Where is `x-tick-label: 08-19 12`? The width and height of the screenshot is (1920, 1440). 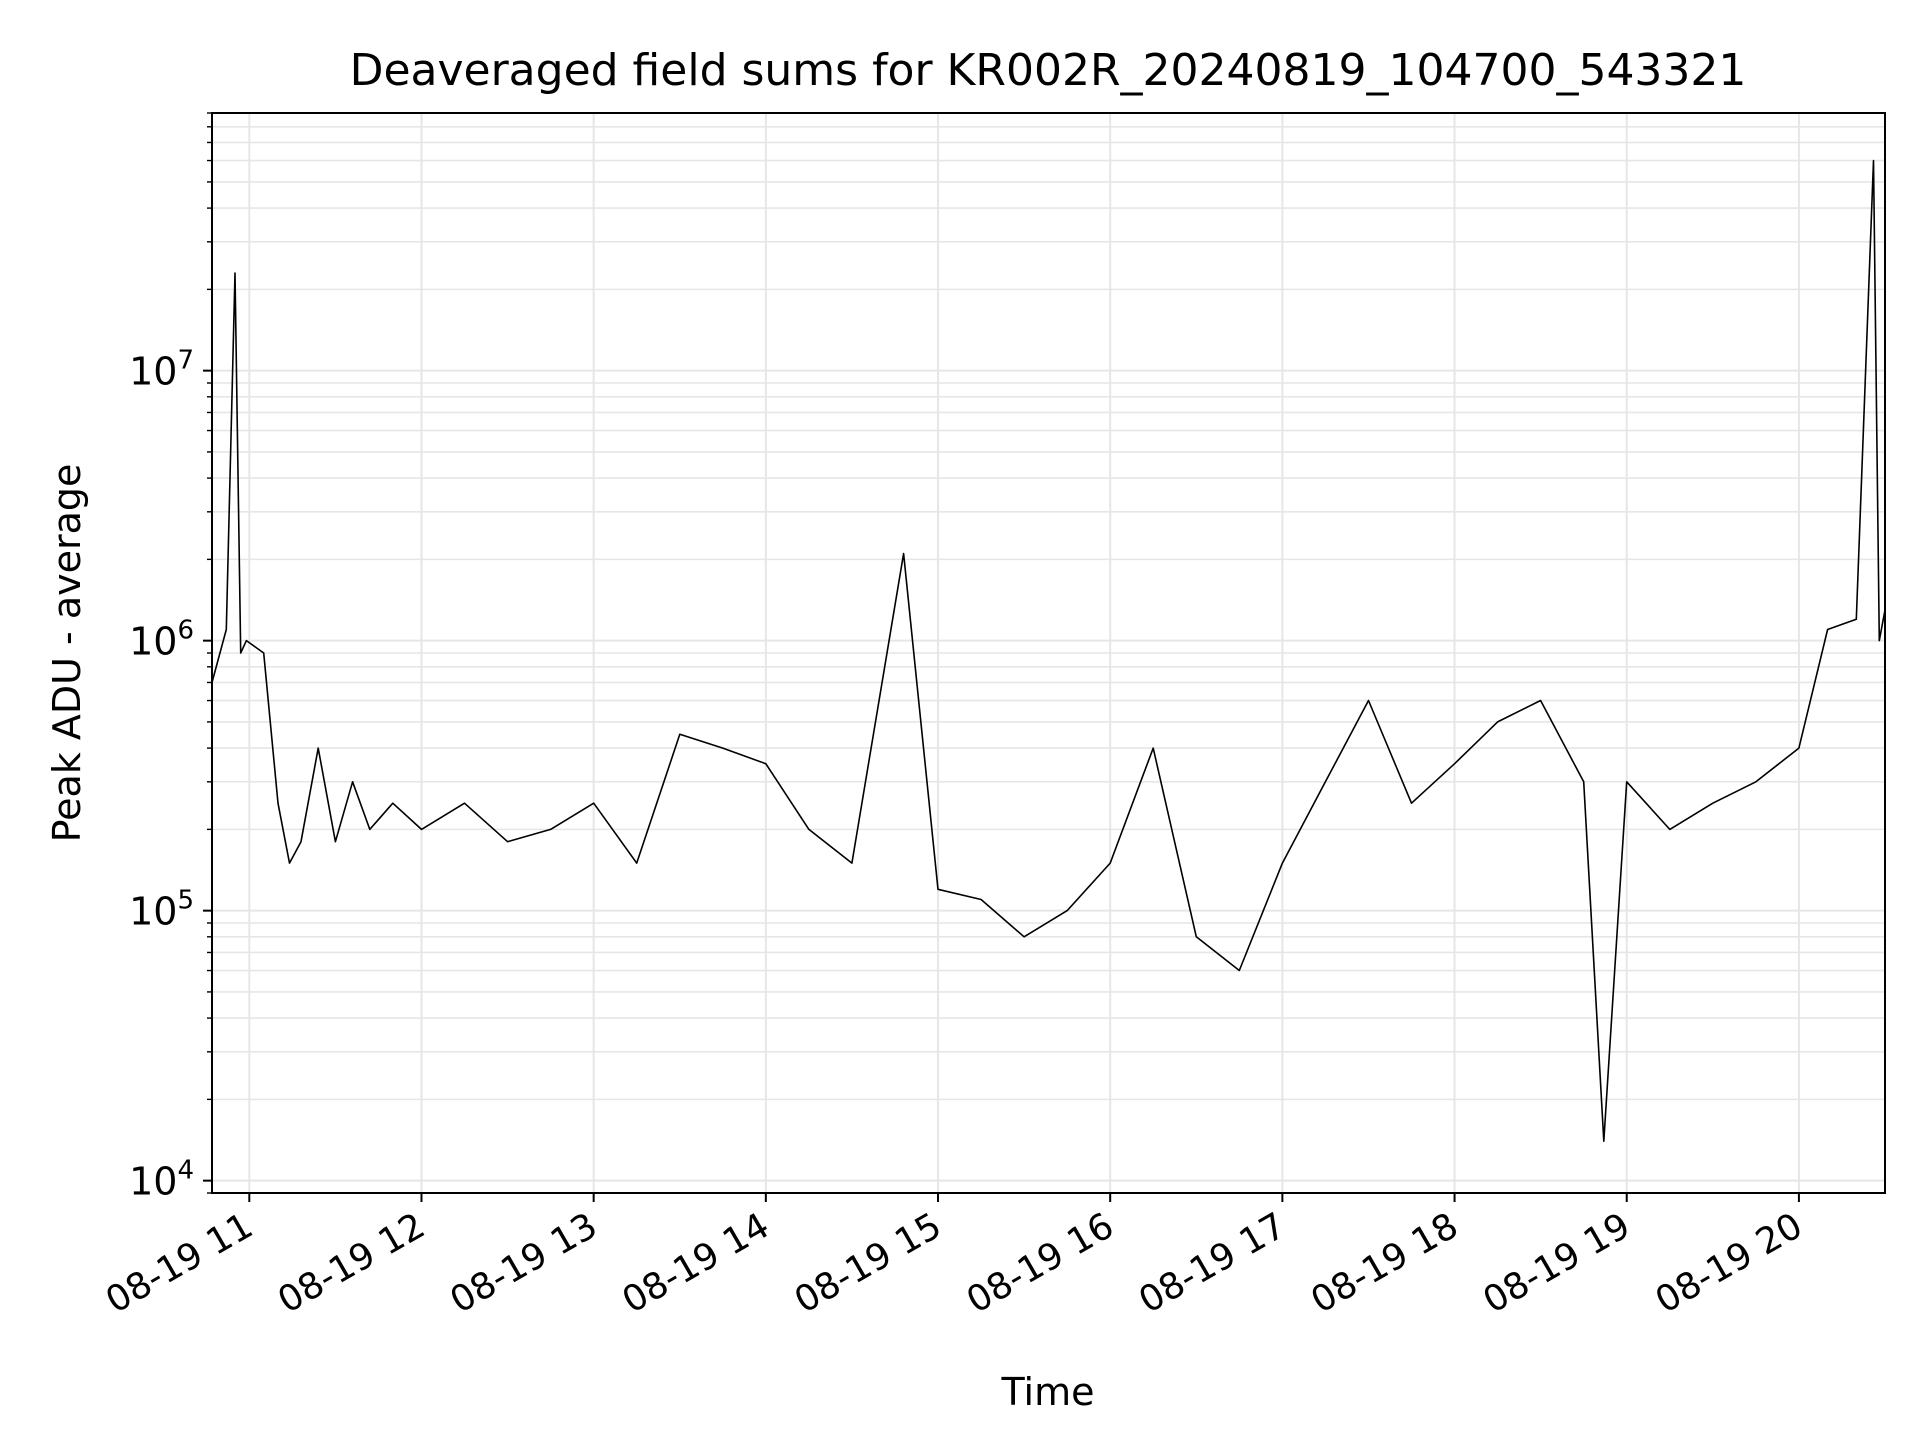
x-tick-label: 08-19 12 is located at coordinates (351, 1263).